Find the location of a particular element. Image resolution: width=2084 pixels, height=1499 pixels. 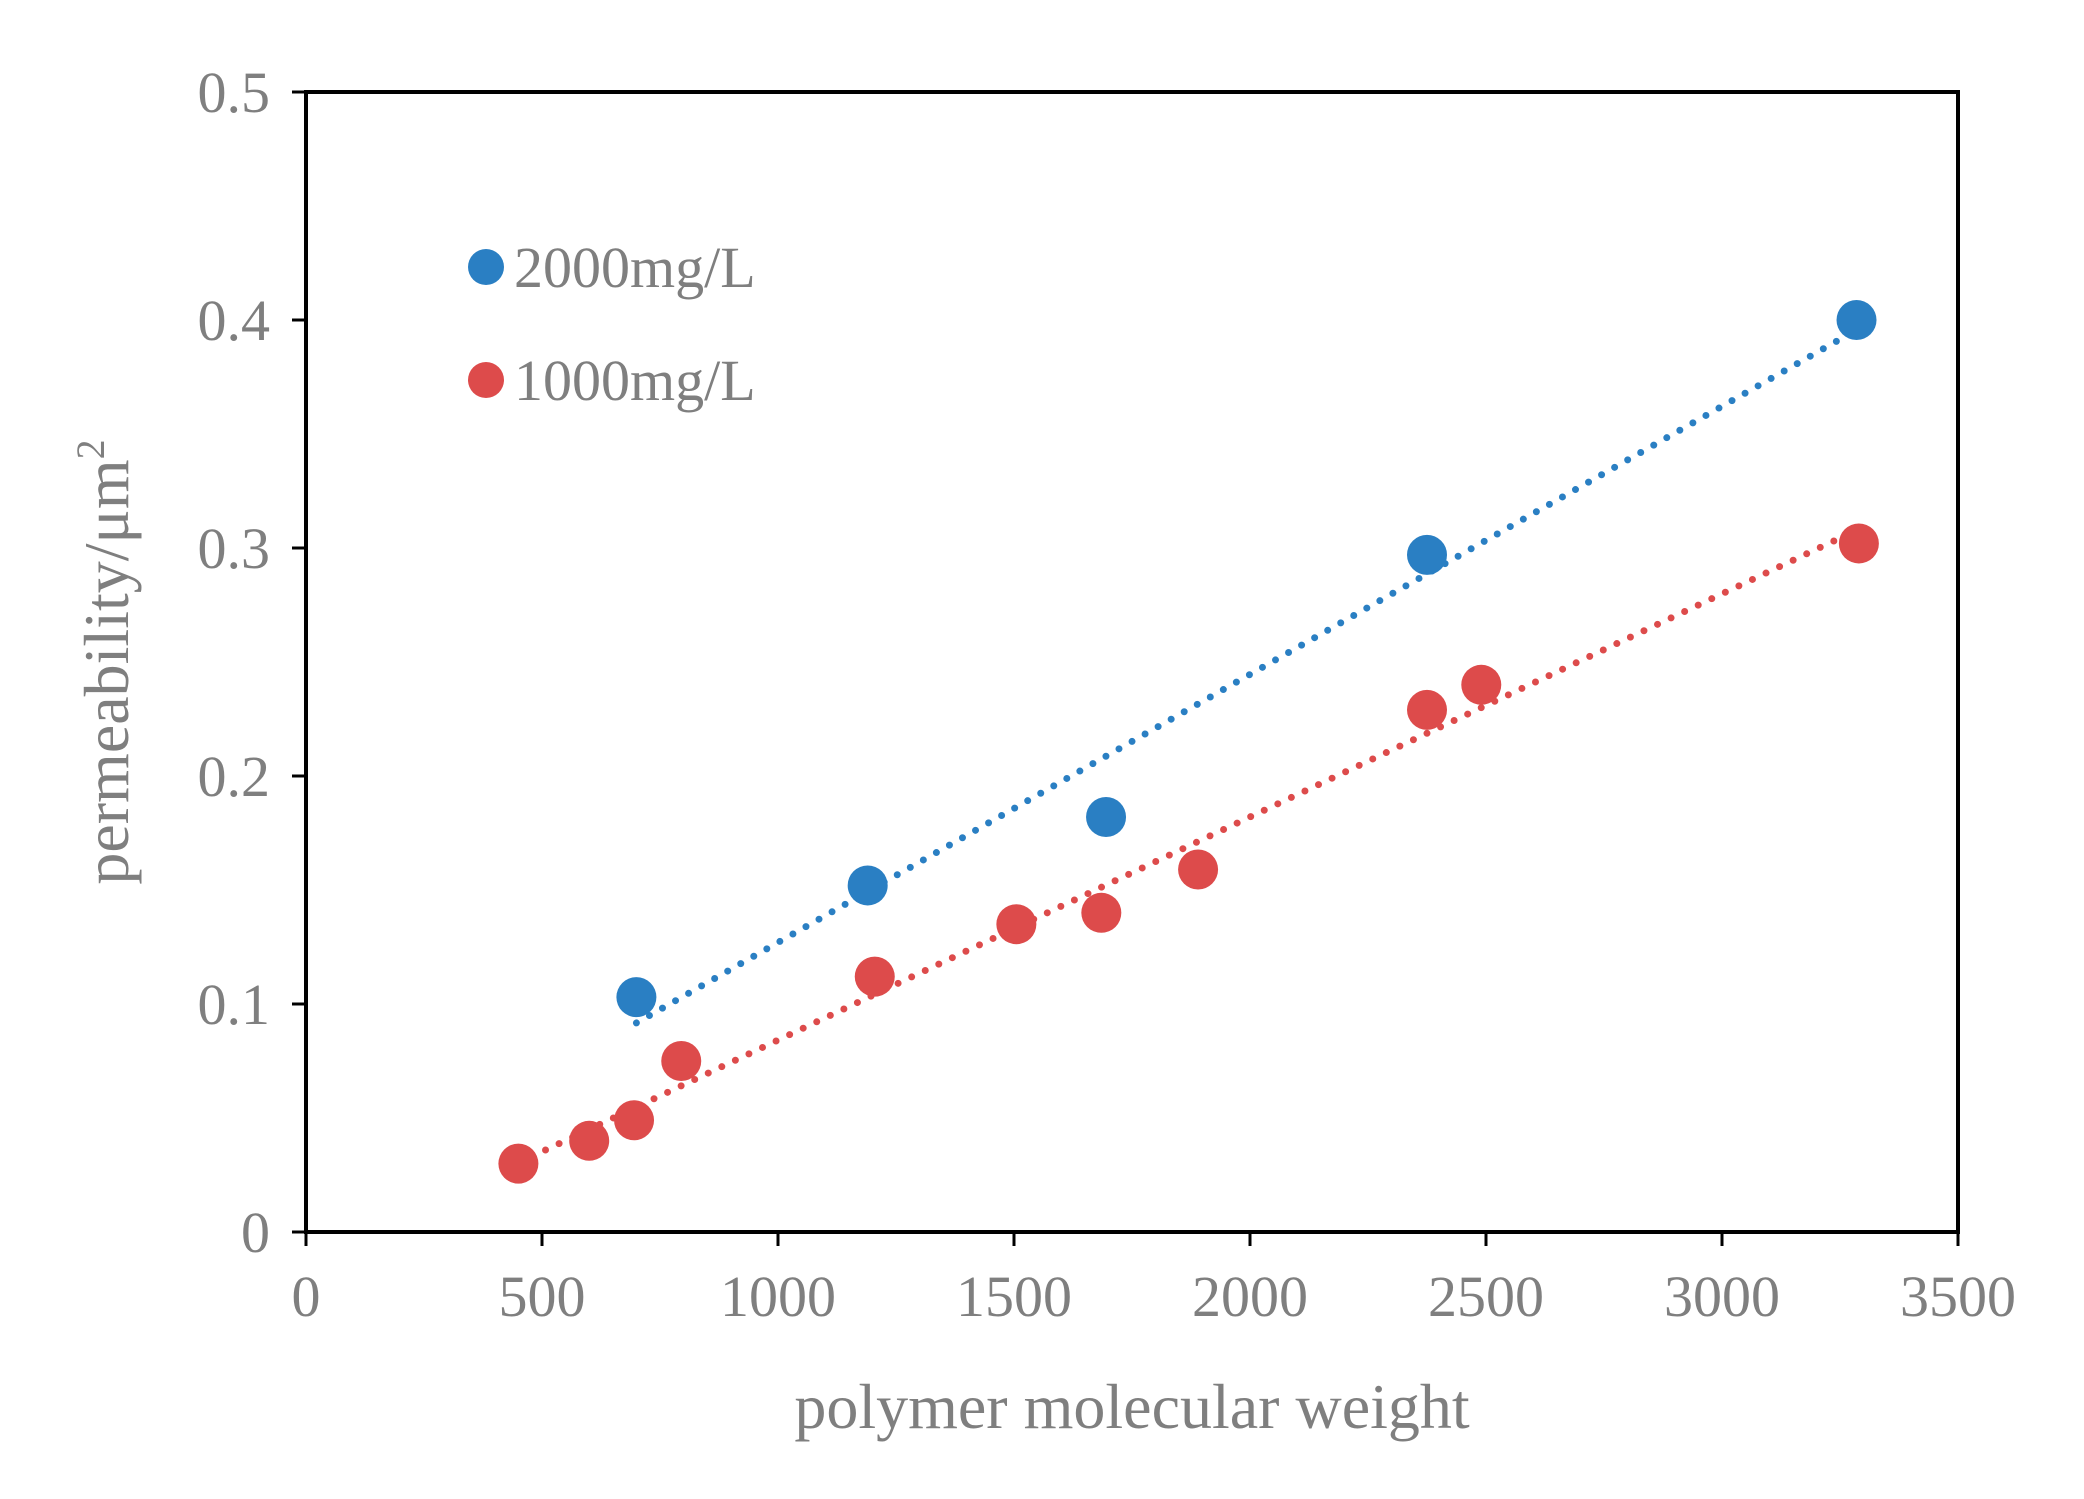

legend-label-2000: 2000mg/L is located at coordinates (635, 267).